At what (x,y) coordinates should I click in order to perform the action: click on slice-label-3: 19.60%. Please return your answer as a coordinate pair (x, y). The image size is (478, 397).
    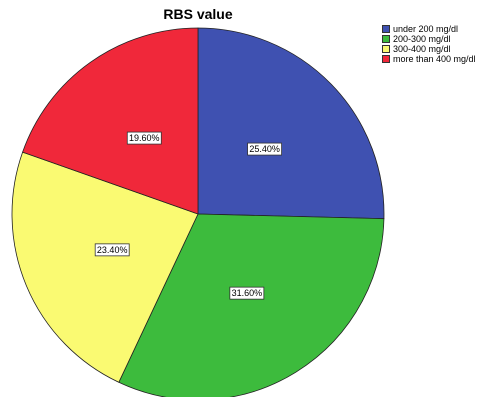
    Looking at the image, I should click on (144, 138).